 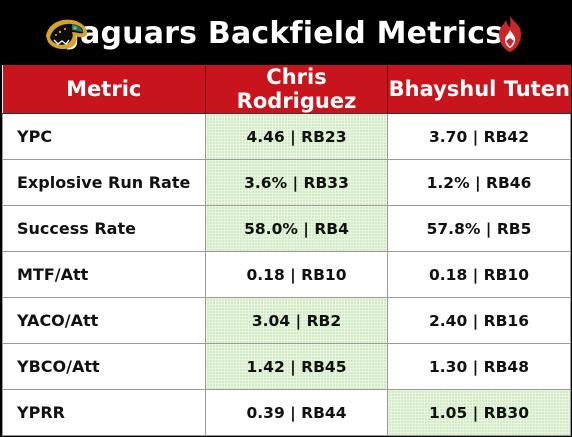 I want to click on metric-label: MTF/Att, so click(x=104, y=274).